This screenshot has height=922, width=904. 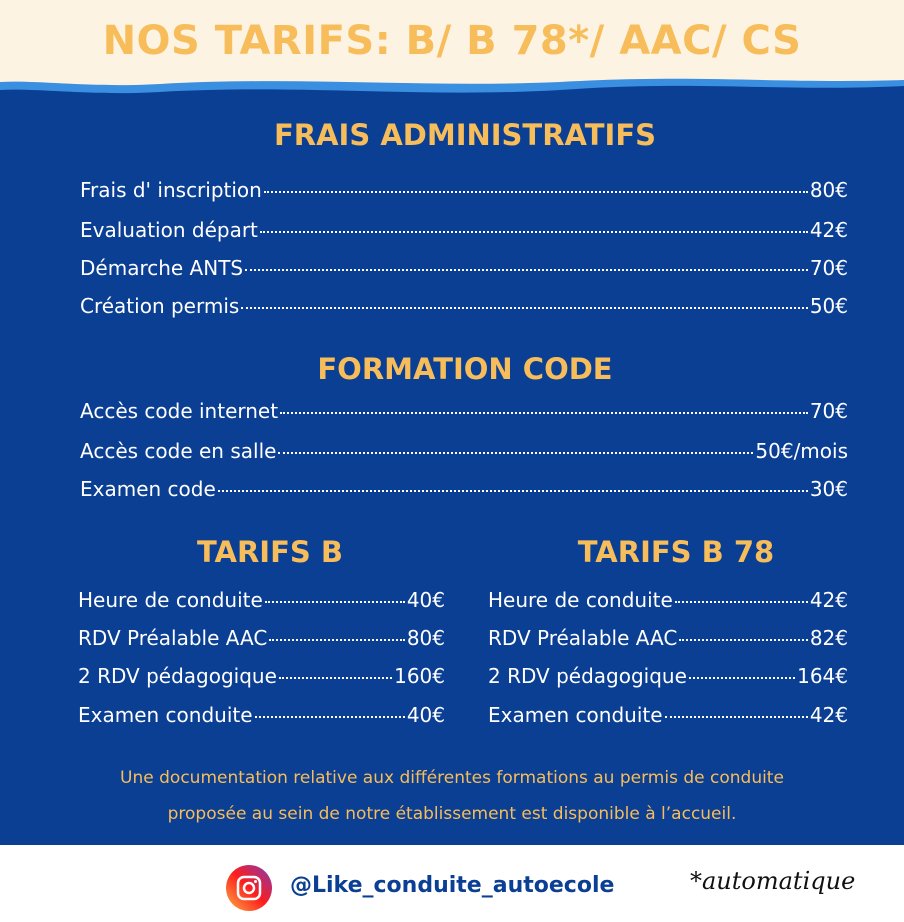 I want to click on item-label: Accès code internet, so click(x=179, y=411).